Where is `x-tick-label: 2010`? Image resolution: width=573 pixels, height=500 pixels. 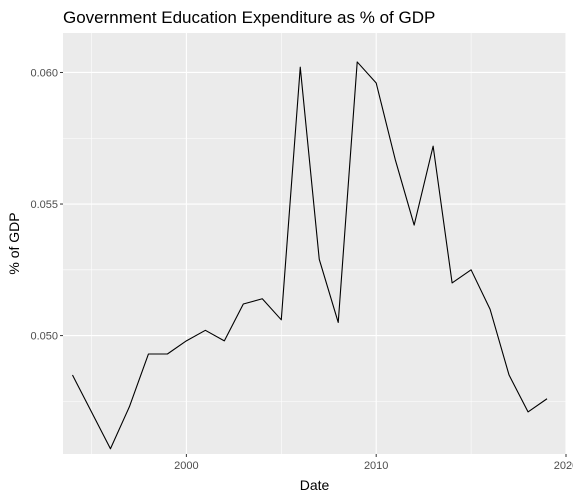
x-tick-label: 2010 is located at coordinates (376, 466).